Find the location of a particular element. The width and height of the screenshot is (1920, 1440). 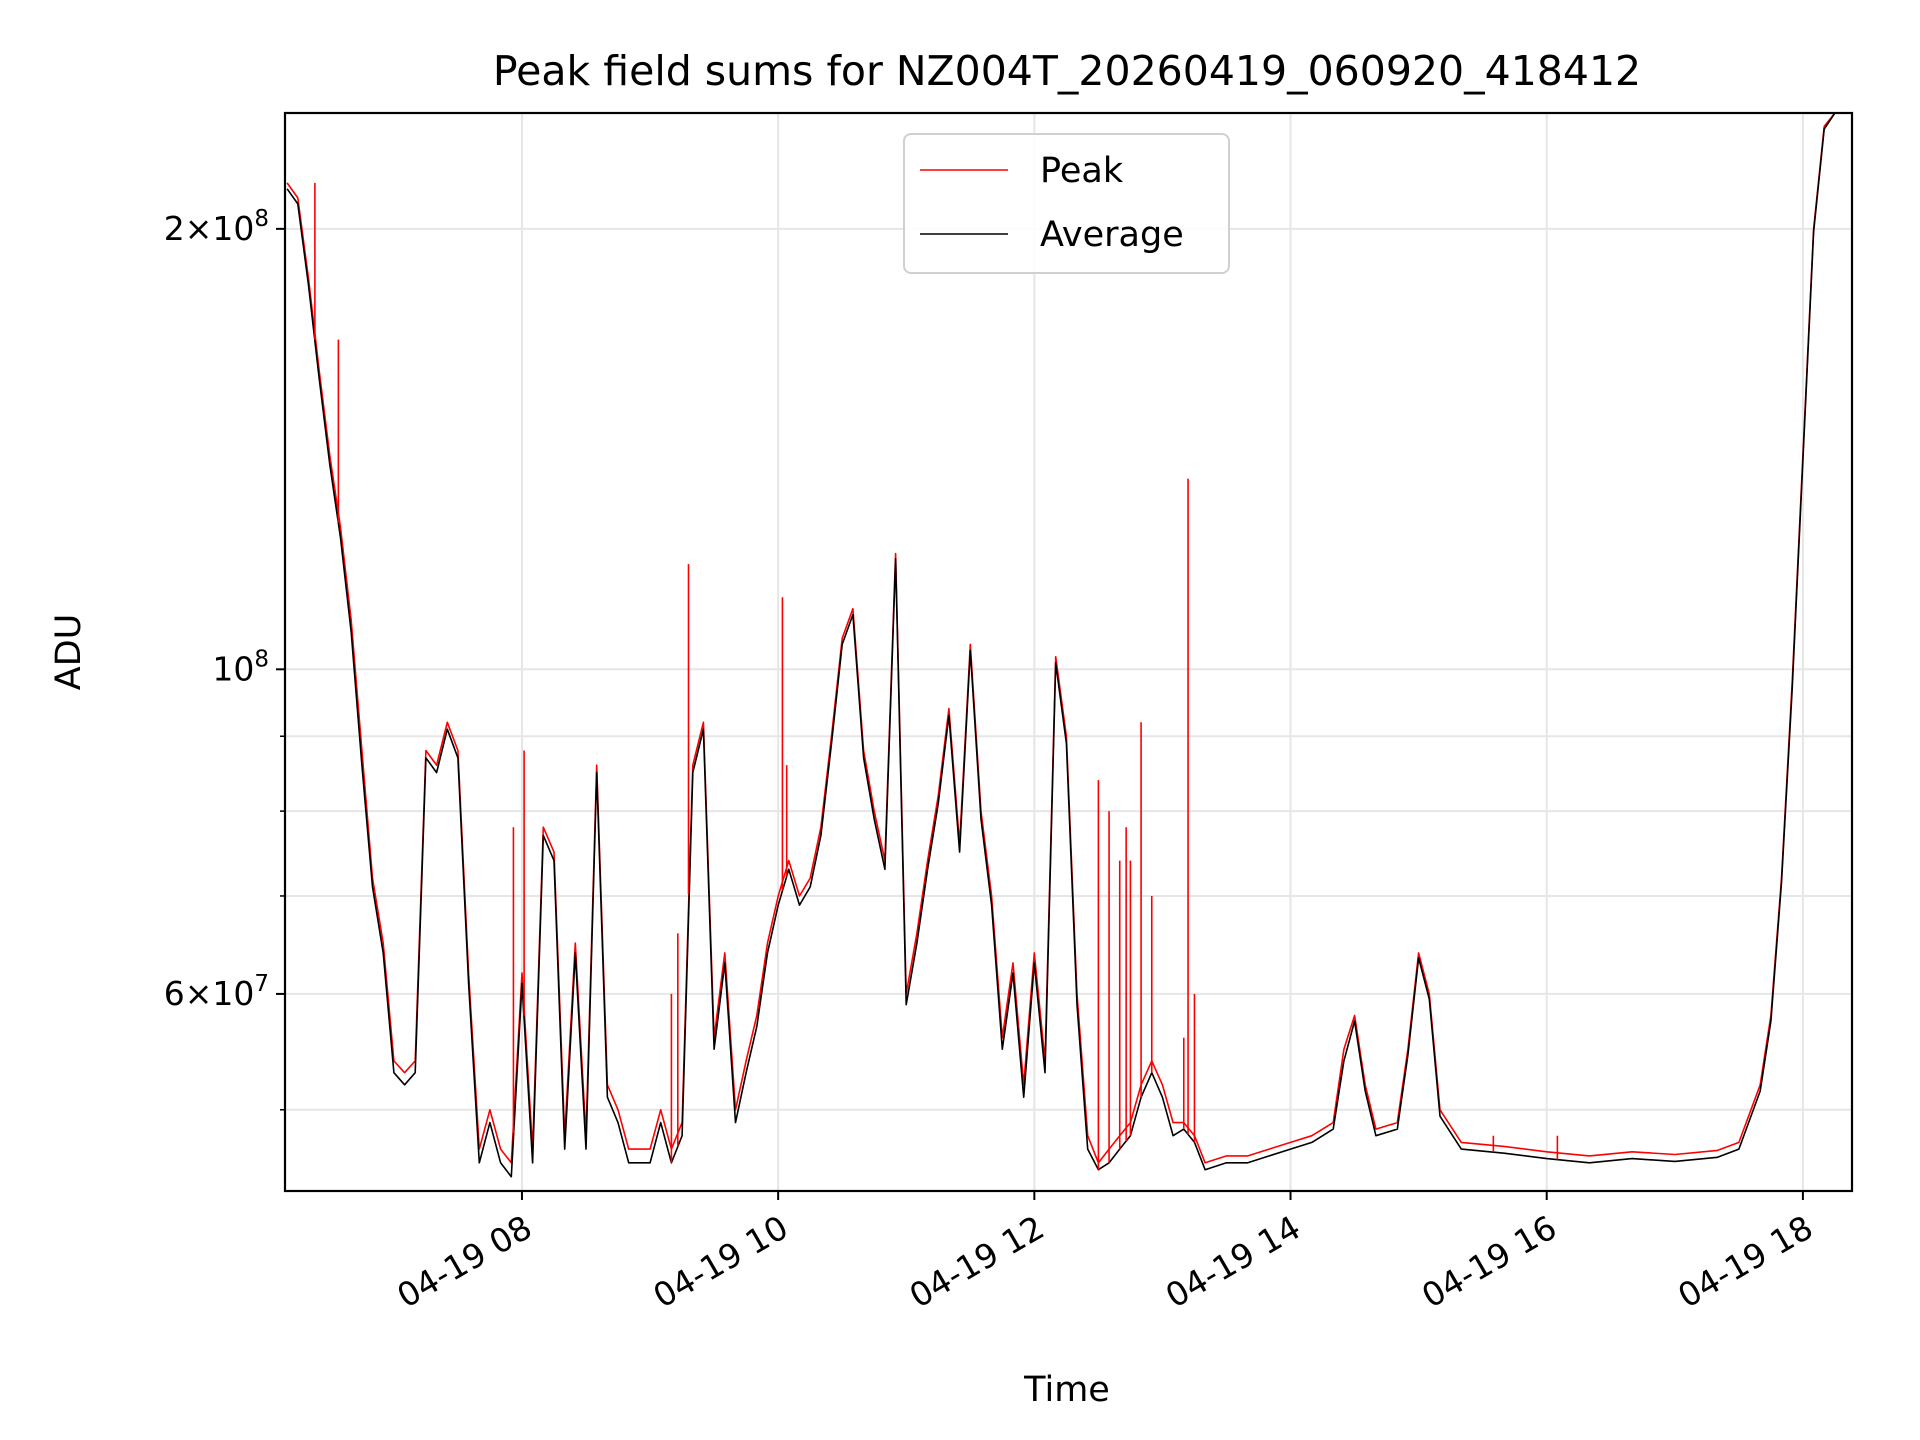

legend-label-peak: Peak is located at coordinates (1082, 171).